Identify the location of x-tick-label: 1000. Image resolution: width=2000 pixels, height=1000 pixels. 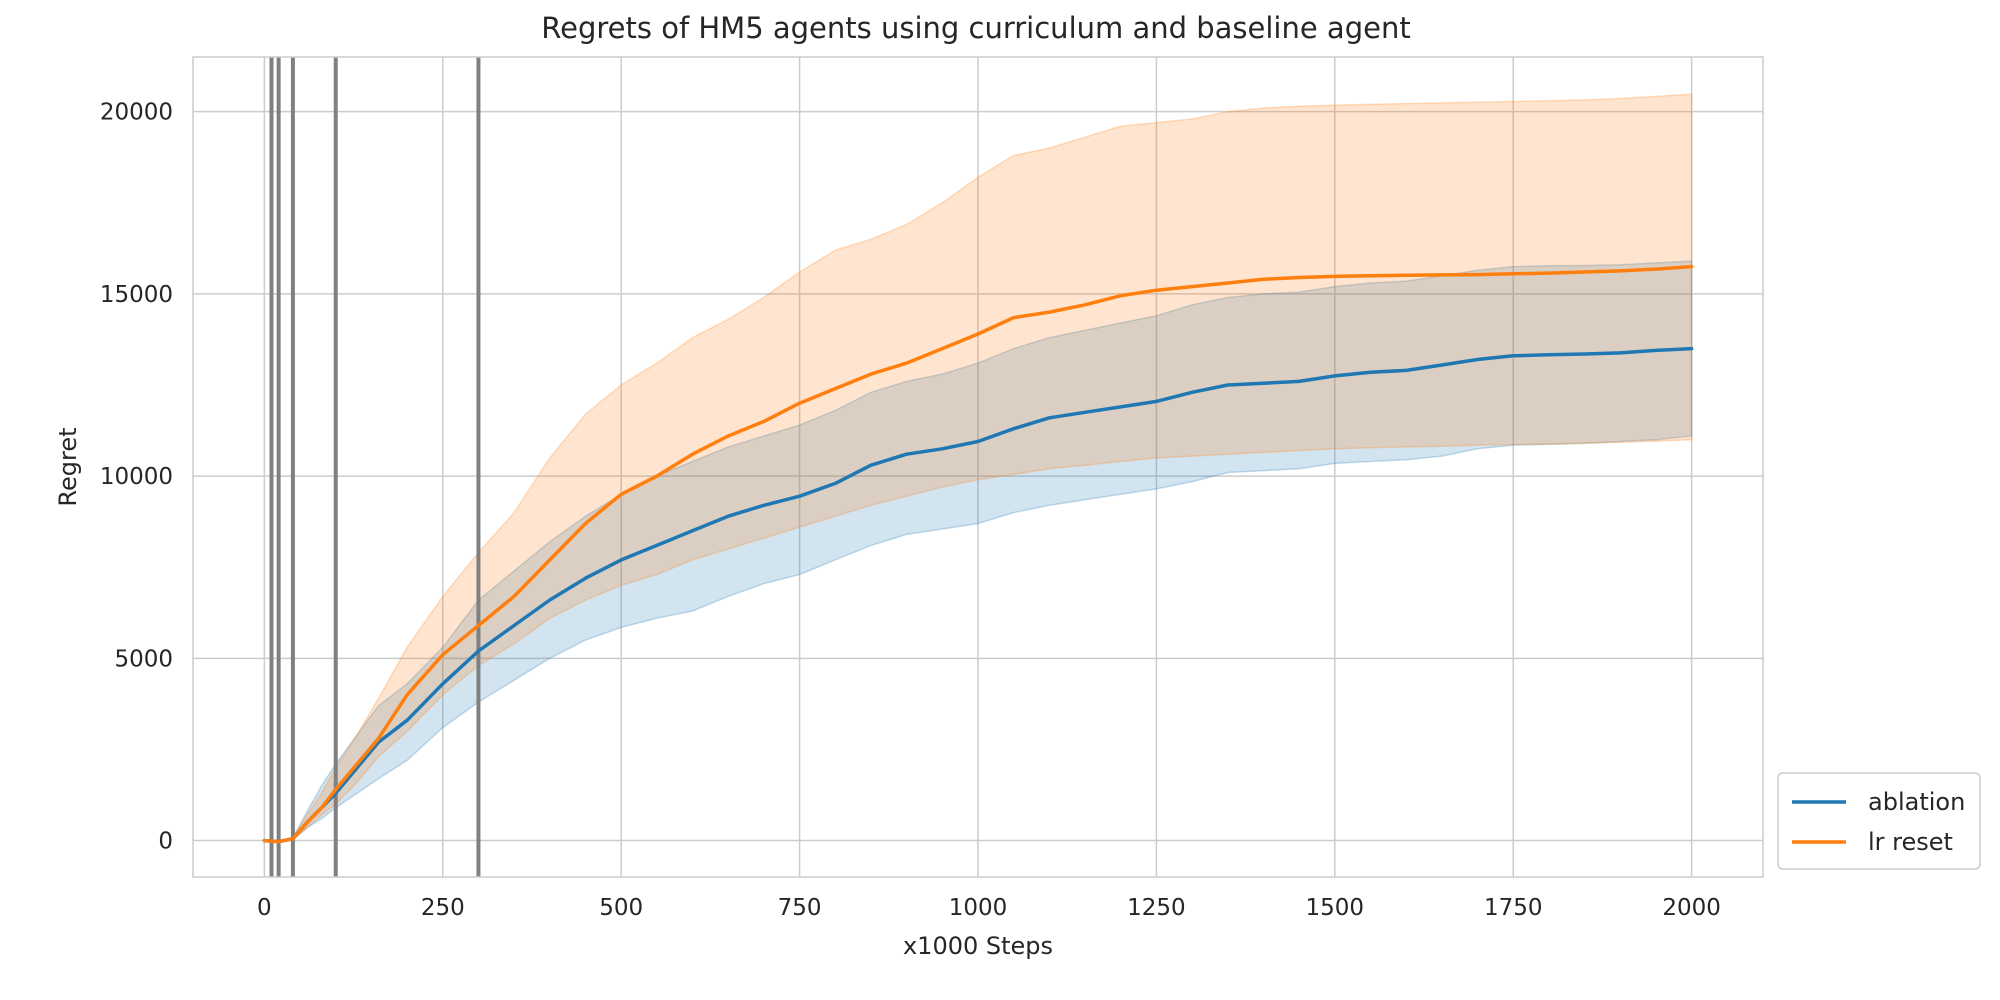
(978, 908).